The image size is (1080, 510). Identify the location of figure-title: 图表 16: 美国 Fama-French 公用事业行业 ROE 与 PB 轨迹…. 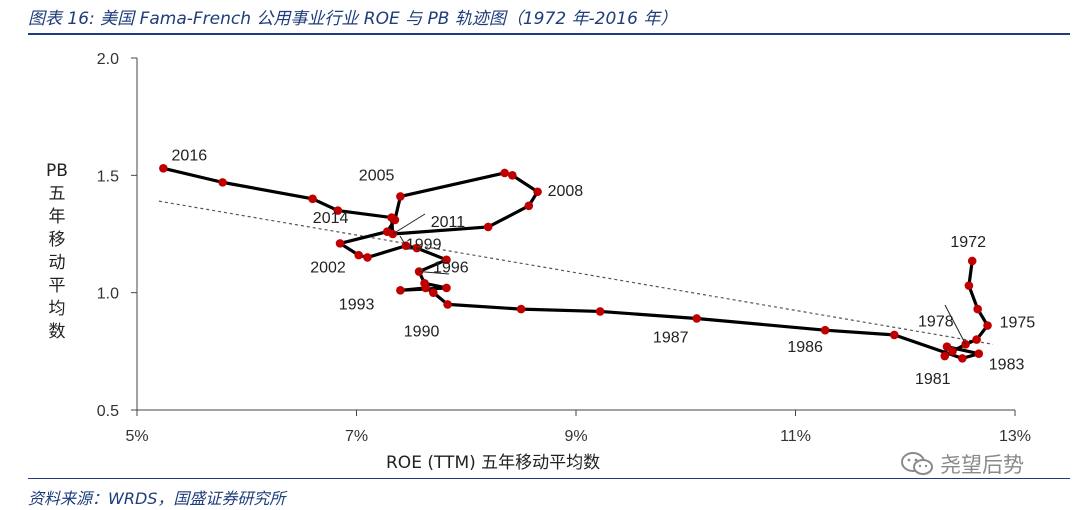
(353, 19).